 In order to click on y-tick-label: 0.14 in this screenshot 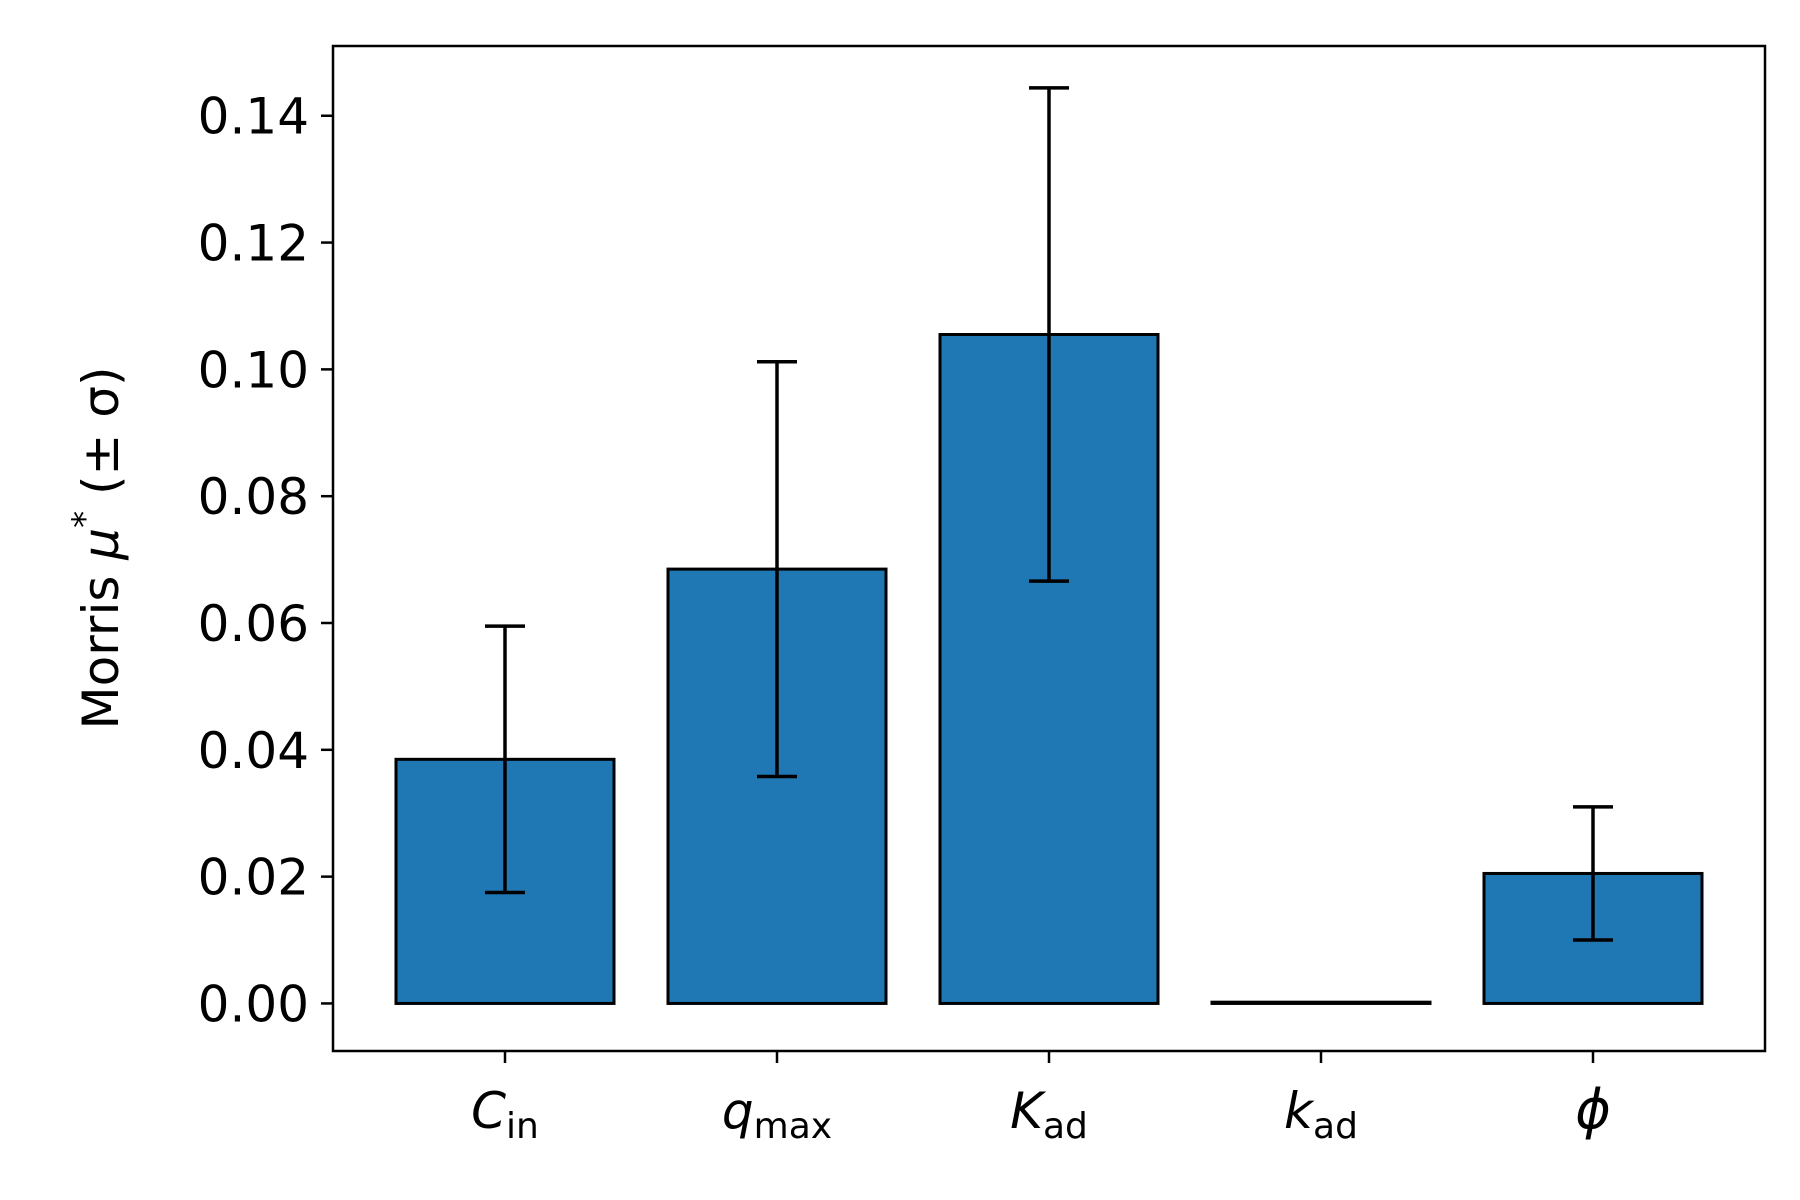, I will do `click(253, 117)`.